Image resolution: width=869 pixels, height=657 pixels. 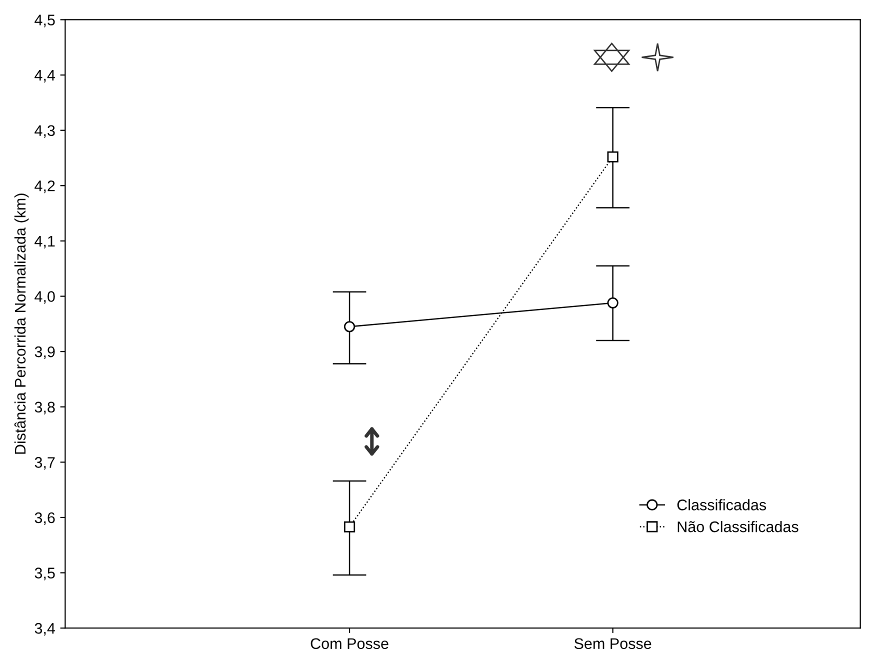 I want to click on y-tick-label: 3,9, so click(x=44, y=353).